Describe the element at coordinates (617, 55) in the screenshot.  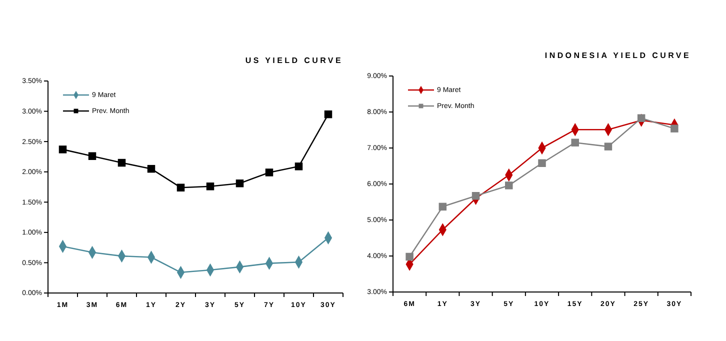
I see `chart-title: INDONESIA YIELD CURVE` at that location.